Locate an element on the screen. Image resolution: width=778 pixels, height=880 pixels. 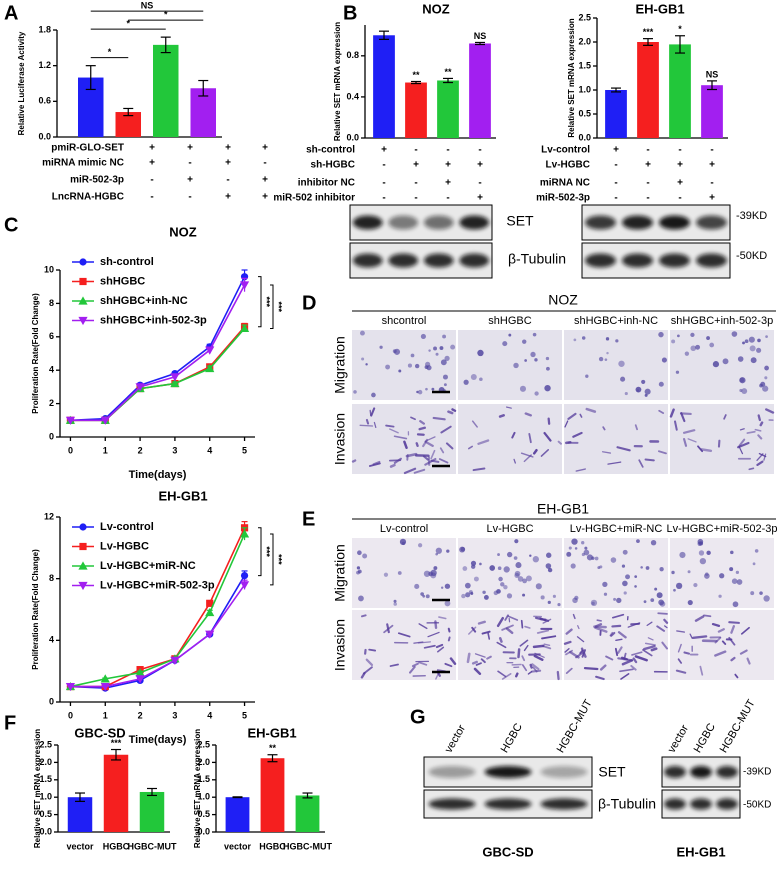
y-tick-label: 1.0 is located at coordinates (584, 89).